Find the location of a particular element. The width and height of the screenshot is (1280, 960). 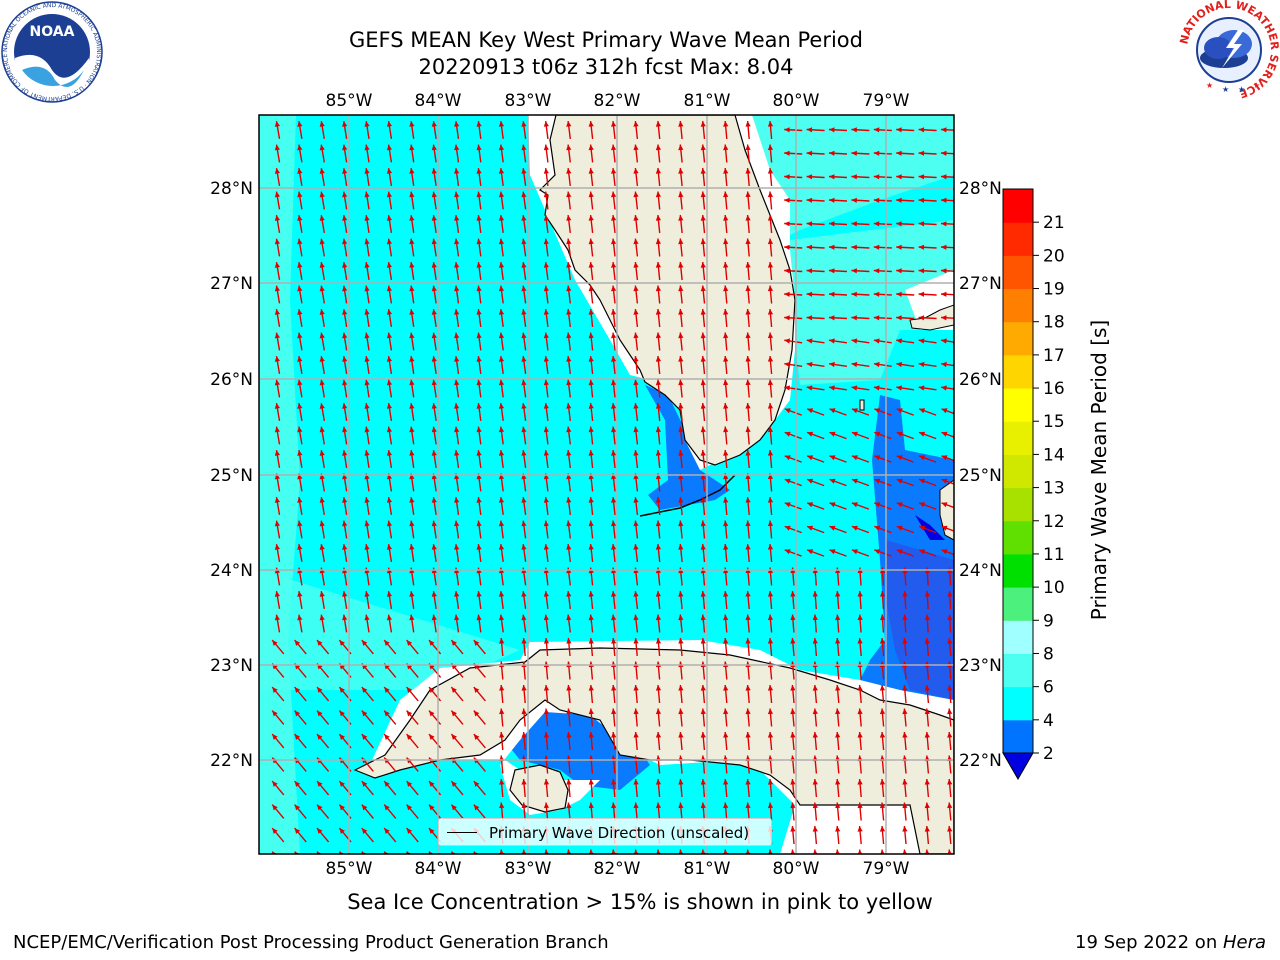

colorbar-tick-label: 18 is located at coordinates (1054, 323).